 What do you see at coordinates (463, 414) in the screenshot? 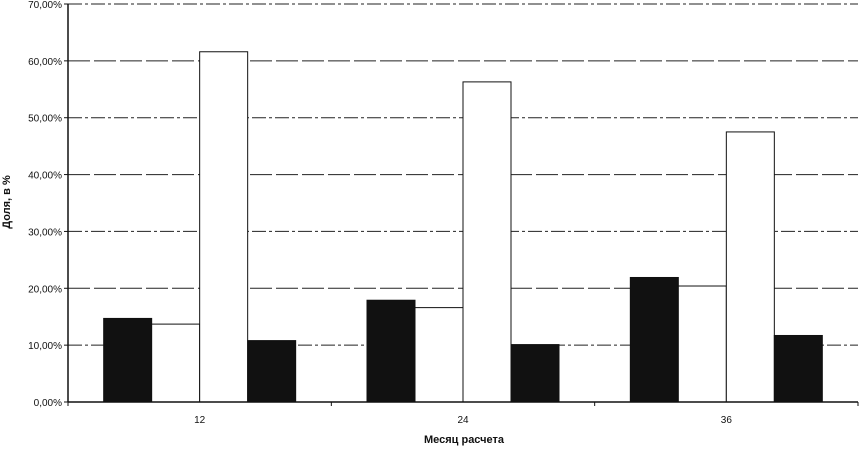
I see `x-tick-labels: 12 24 36` at bounding box center [463, 414].